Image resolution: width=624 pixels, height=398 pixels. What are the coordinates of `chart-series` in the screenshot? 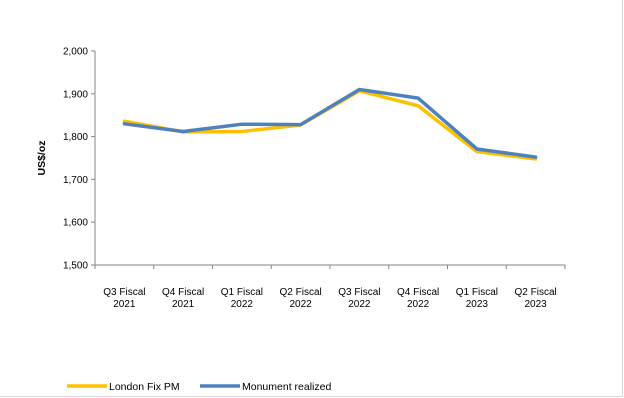 It's located at (330, 124).